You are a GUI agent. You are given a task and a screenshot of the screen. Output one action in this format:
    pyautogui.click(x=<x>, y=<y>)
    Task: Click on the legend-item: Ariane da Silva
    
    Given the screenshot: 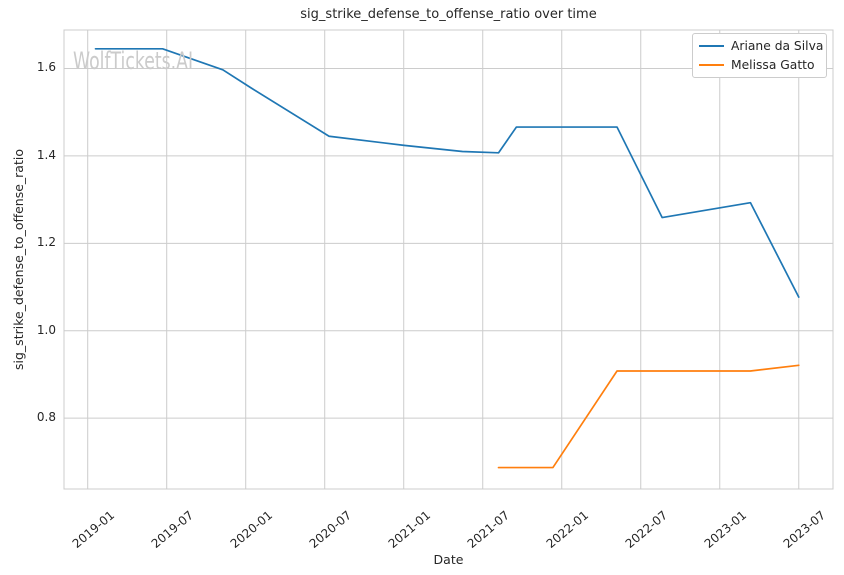 What is the action you would take?
    pyautogui.click(x=761, y=46)
    